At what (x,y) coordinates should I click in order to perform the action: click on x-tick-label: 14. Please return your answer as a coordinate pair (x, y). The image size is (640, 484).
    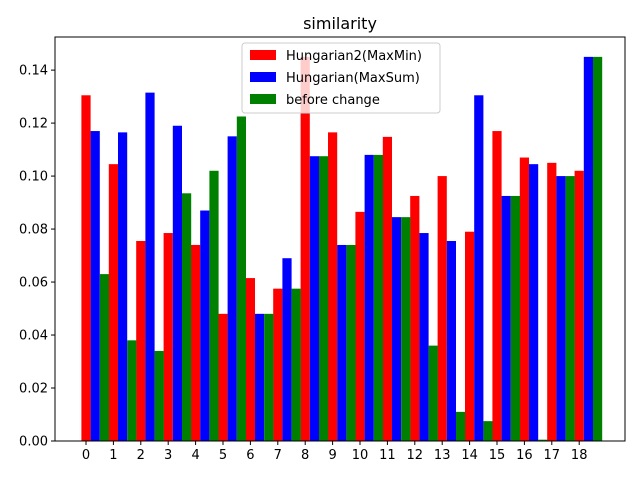
    Looking at the image, I should click on (469, 455).